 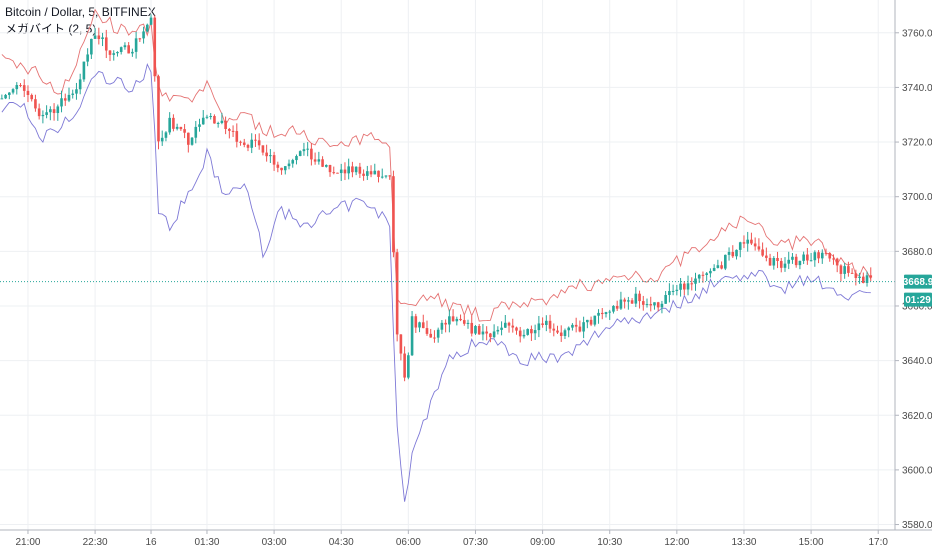 What do you see at coordinates (609, 542) in the screenshot?
I see `time-tick-label-9: 10:30` at bounding box center [609, 542].